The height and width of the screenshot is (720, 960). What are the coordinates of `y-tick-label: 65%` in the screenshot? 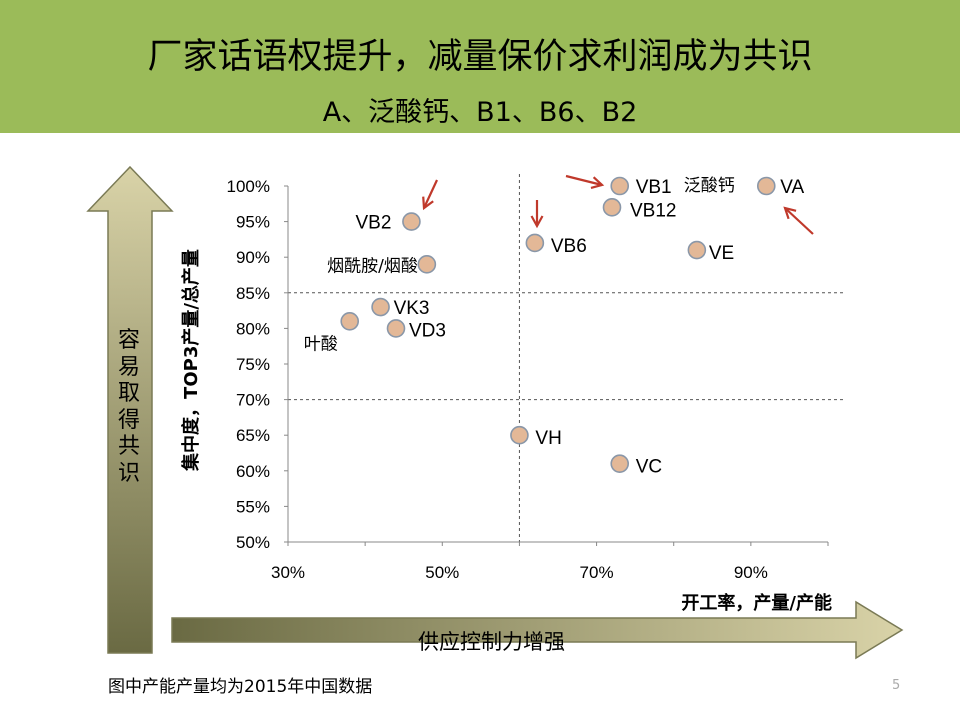 It's located at (253, 435).